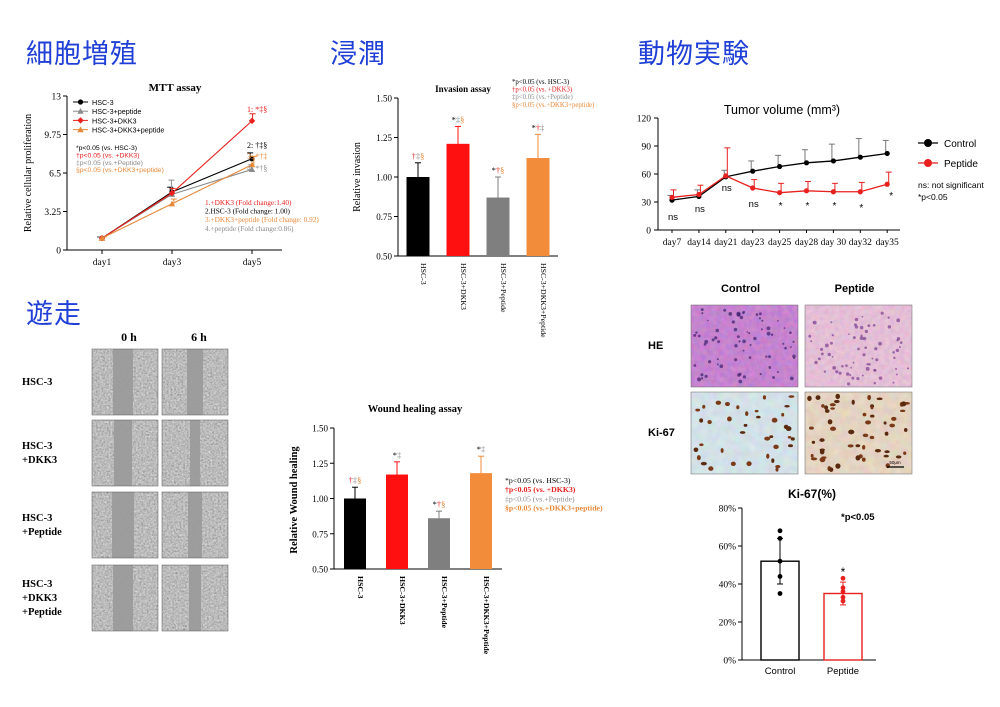  I want to click on fold-change-label: 3.+DKK3+peptide (Fold change: 0.92), so click(262, 219).